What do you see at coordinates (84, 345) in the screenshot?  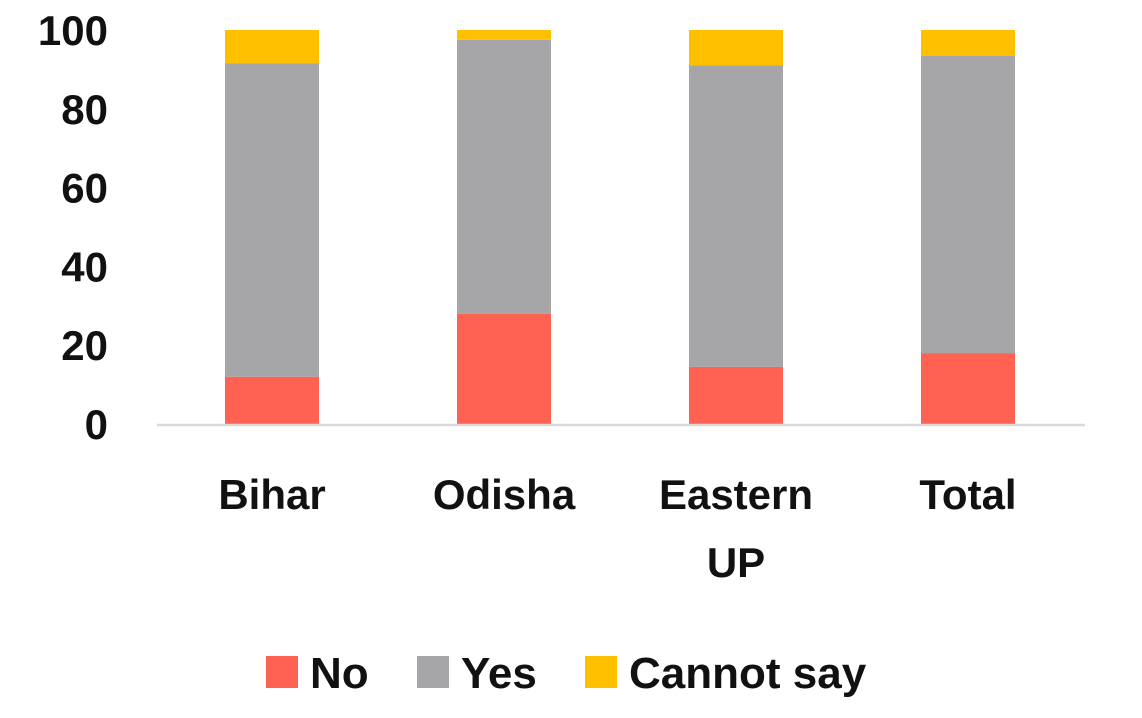 I see `y-tick-label: 20` at bounding box center [84, 345].